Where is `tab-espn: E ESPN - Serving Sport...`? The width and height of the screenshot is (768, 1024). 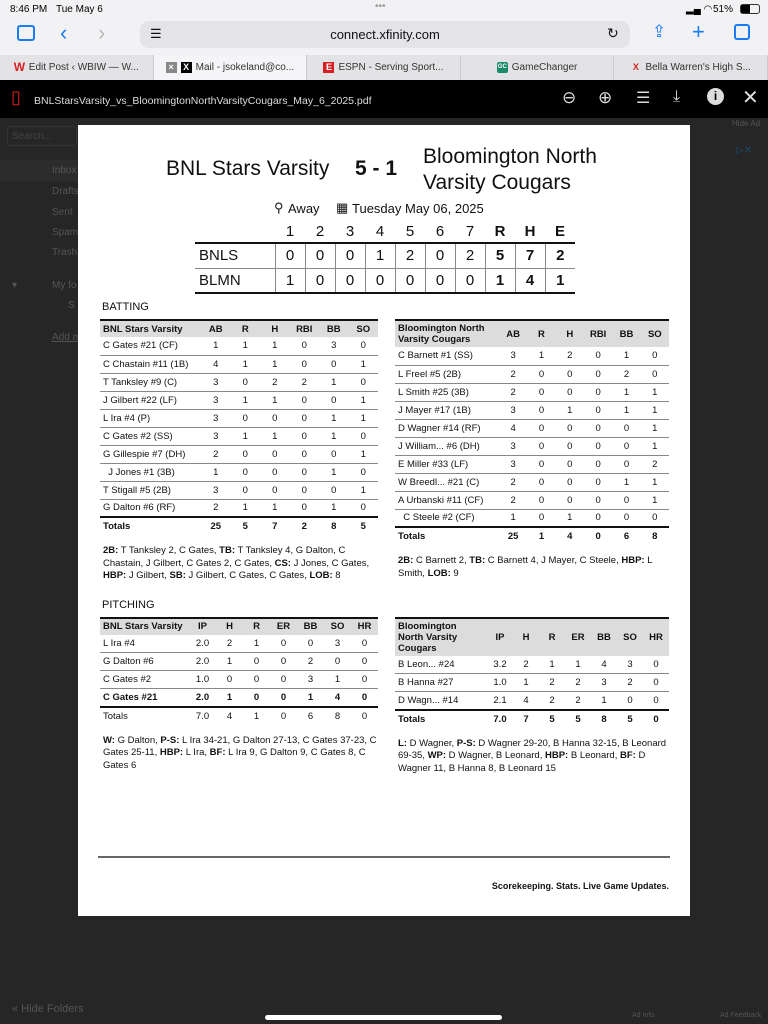
tab-espn: E ESPN - Serving Sport... is located at coordinates (384, 67).